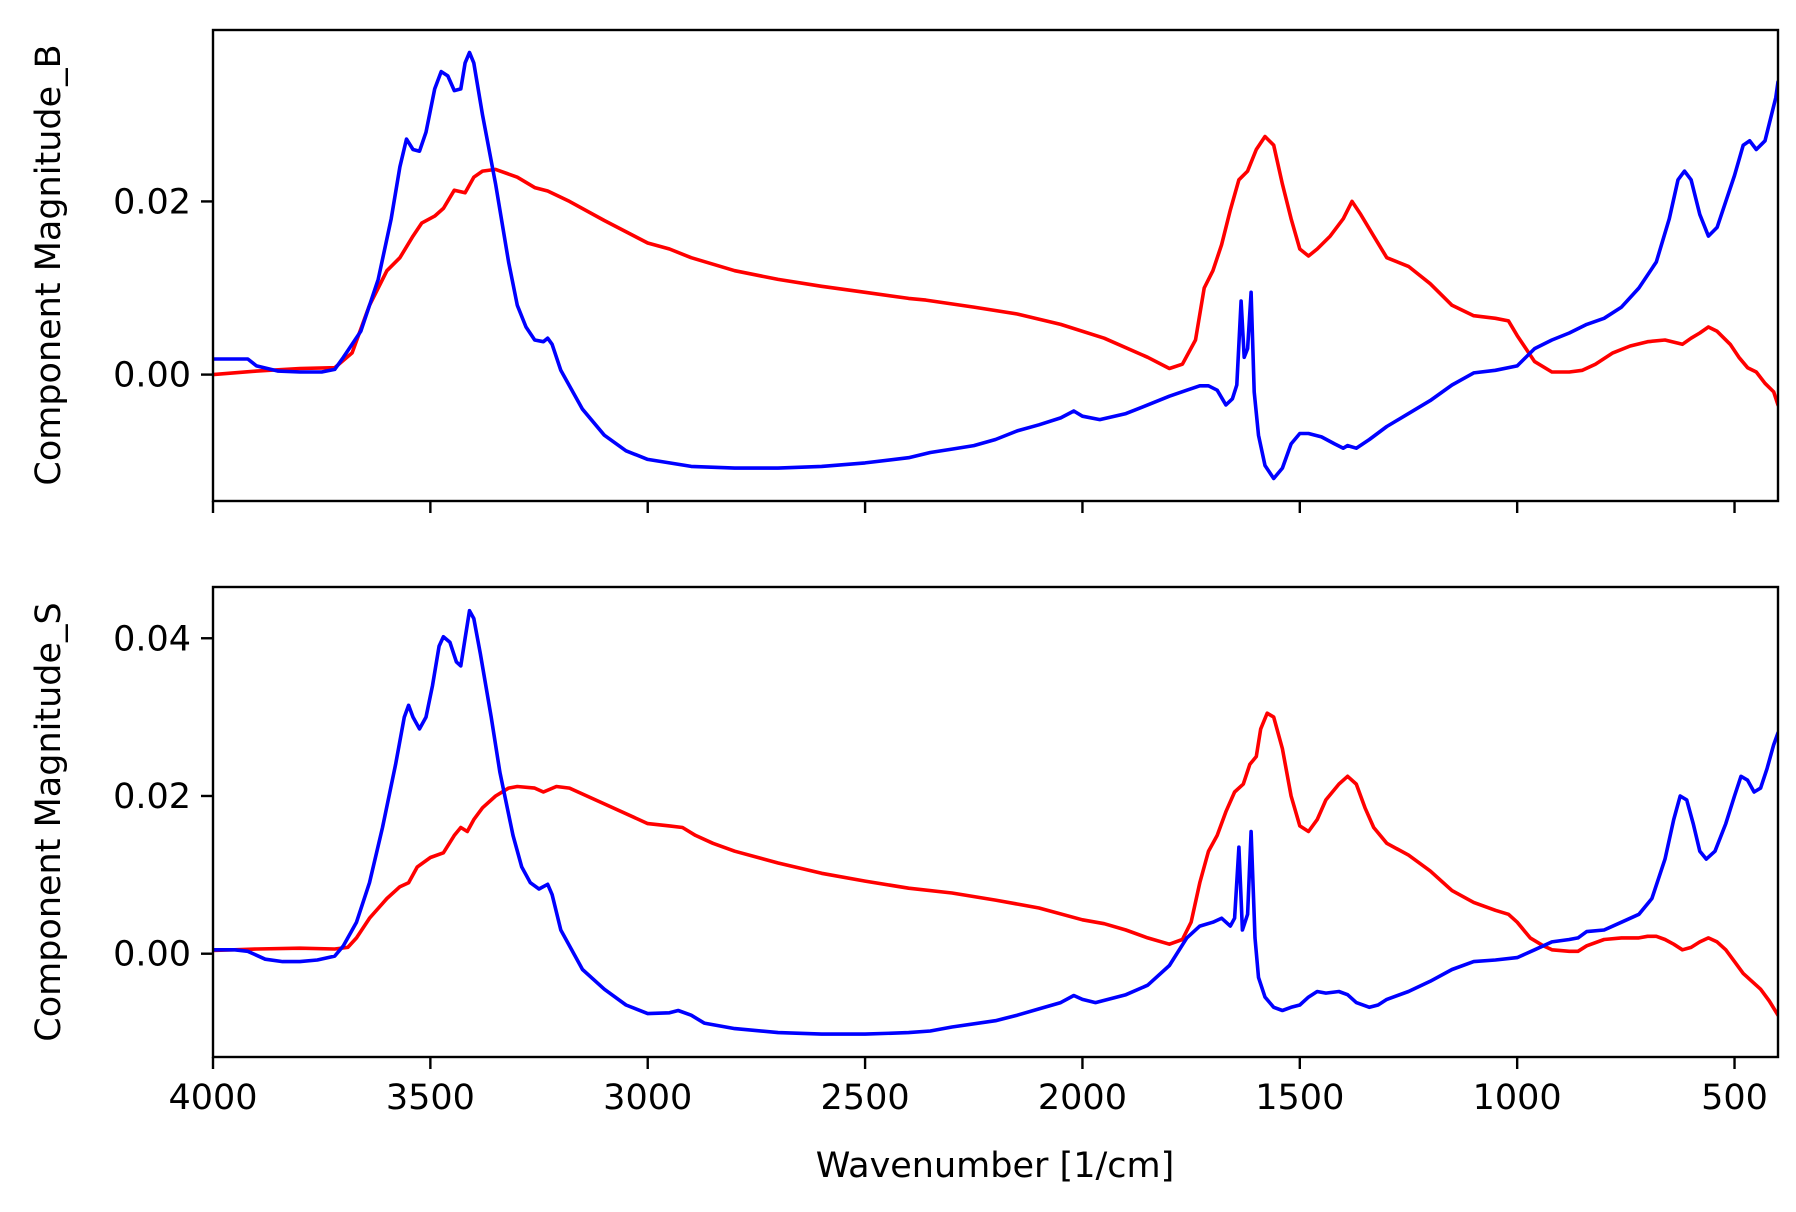 This screenshot has height=1212, width=1796. I want to click on bottom-panel-y-axis-label: Component Magnitude_S, so click(49, 821).